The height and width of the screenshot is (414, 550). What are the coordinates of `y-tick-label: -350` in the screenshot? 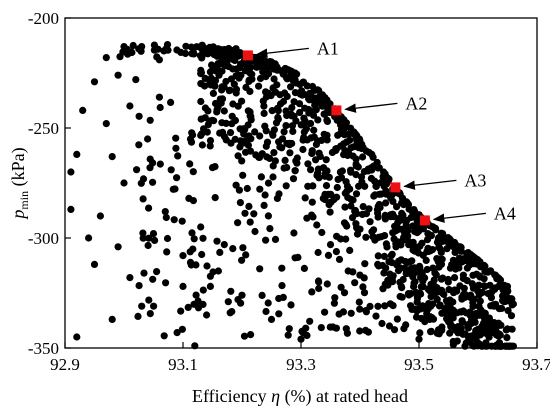 It's located at (43, 348).